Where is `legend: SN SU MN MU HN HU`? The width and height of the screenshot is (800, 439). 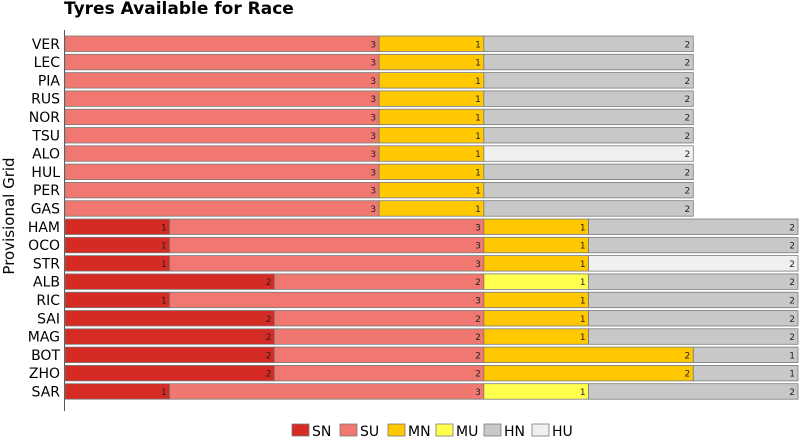 legend: SN SU MN MU HN HU is located at coordinates (432, 431).